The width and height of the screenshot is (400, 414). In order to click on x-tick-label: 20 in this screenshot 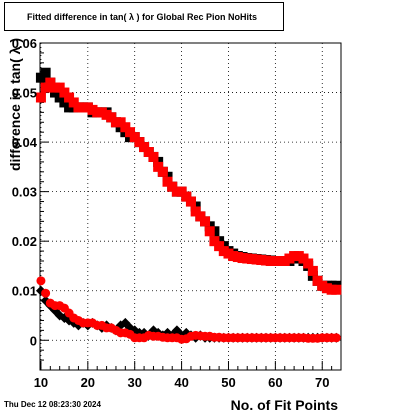, I will do `click(88, 382)`.